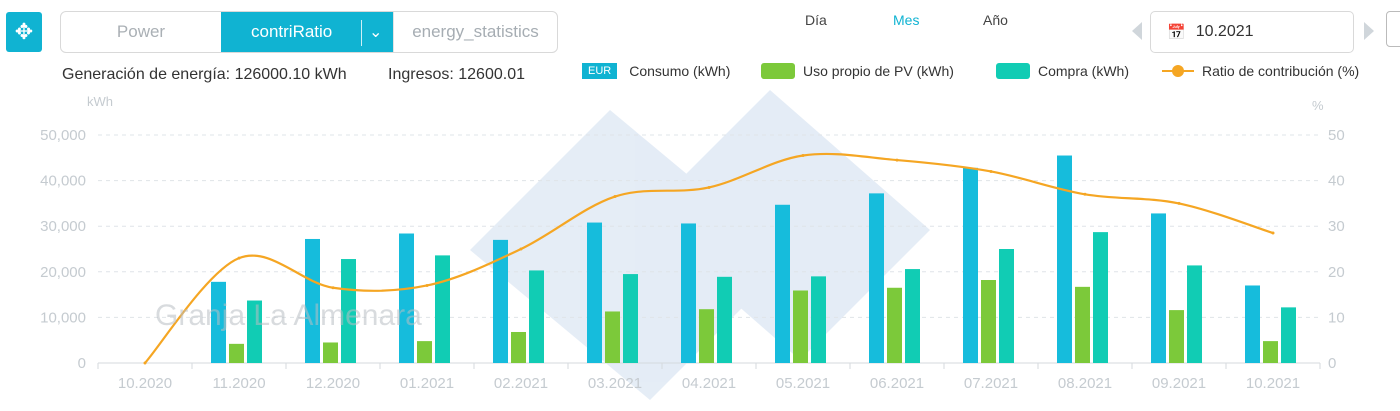 The height and width of the screenshot is (411, 1400). Describe the element at coordinates (82, 363) in the screenshot. I see `y-tick-label: 0` at that location.